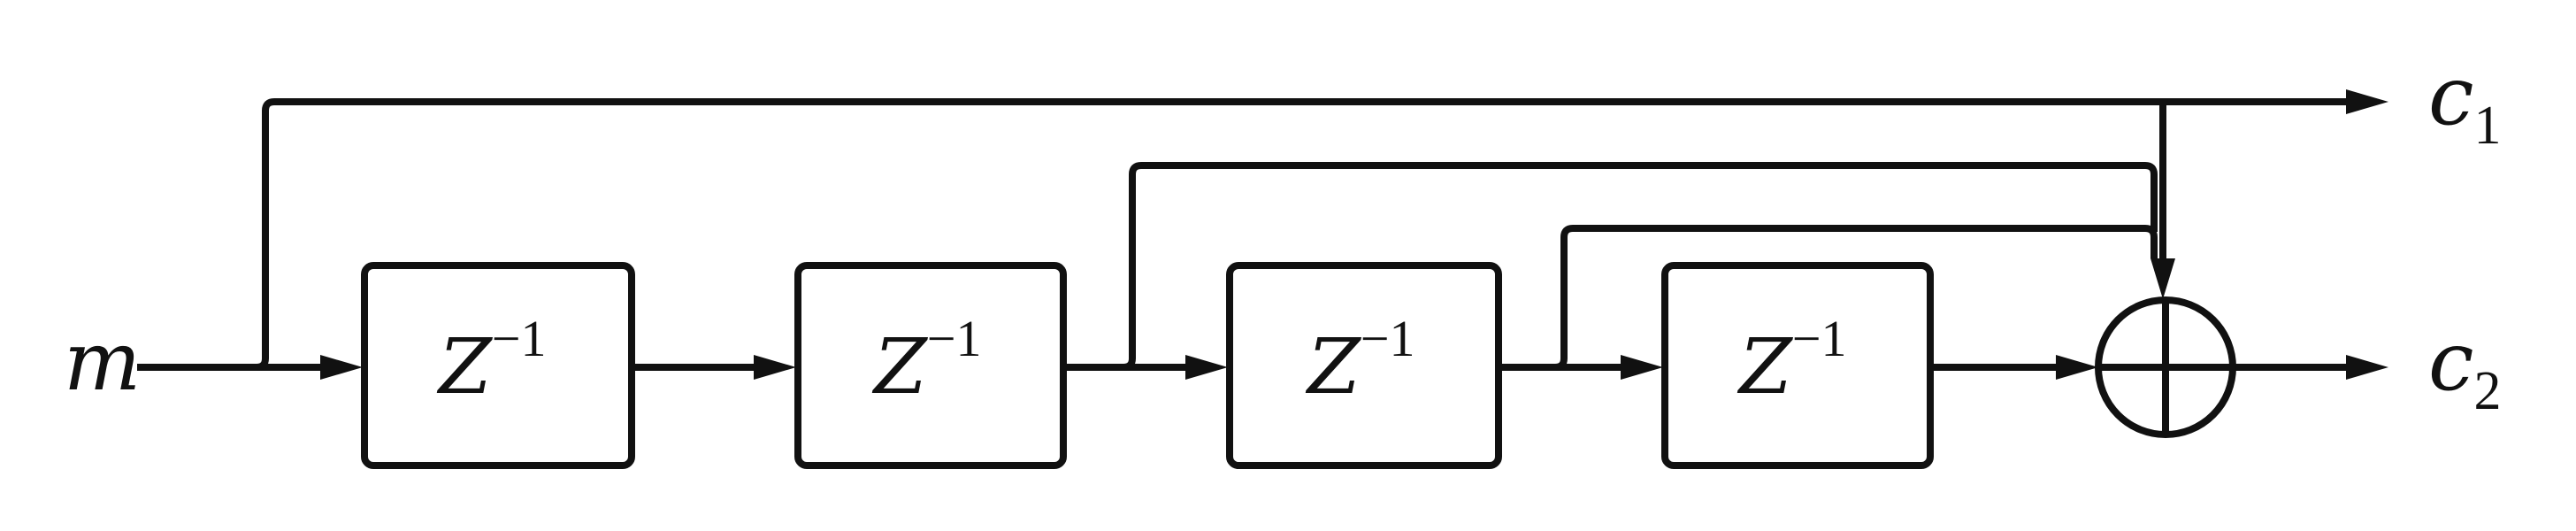 The width and height of the screenshot is (2576, 531). I want to click on delay-block-4: Z−1, so click(1797, 366).